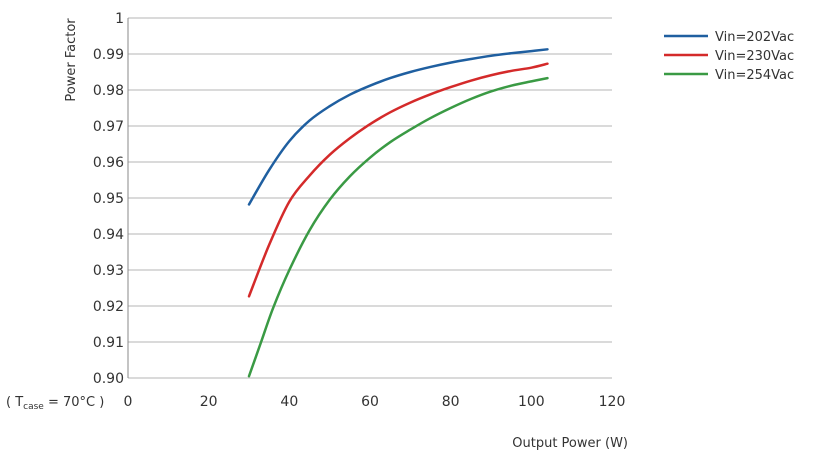 Image resolution: width=815 pixels, height=457 pixels. Describe the element at coordinates (451, 402) in the screenshot. I see `x-tick-label: 80` at that location.